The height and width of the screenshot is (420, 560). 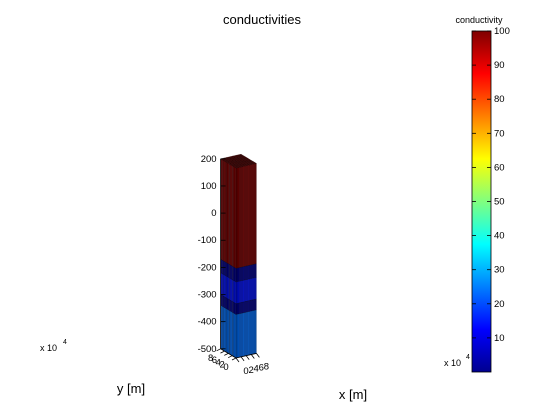 I want to click on z-tick-label: 100, so click(x=209, y=186).